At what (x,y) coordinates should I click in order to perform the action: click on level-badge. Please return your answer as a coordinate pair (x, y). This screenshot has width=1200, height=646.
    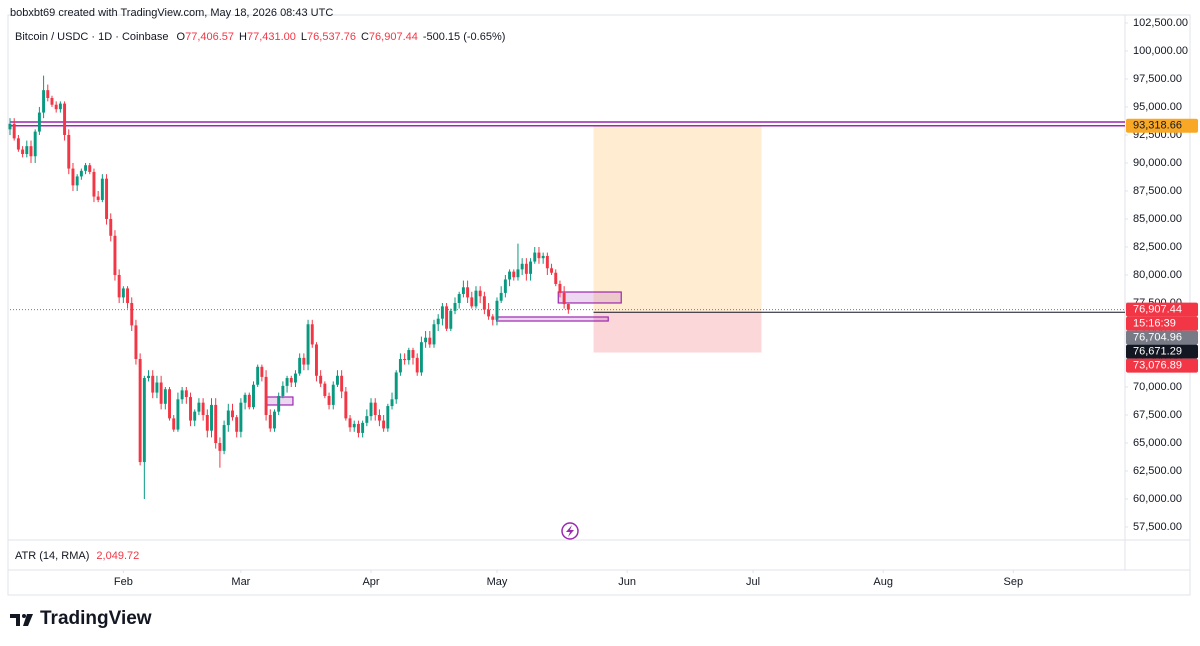
    Looking at the image, I should click on (1162, 125).